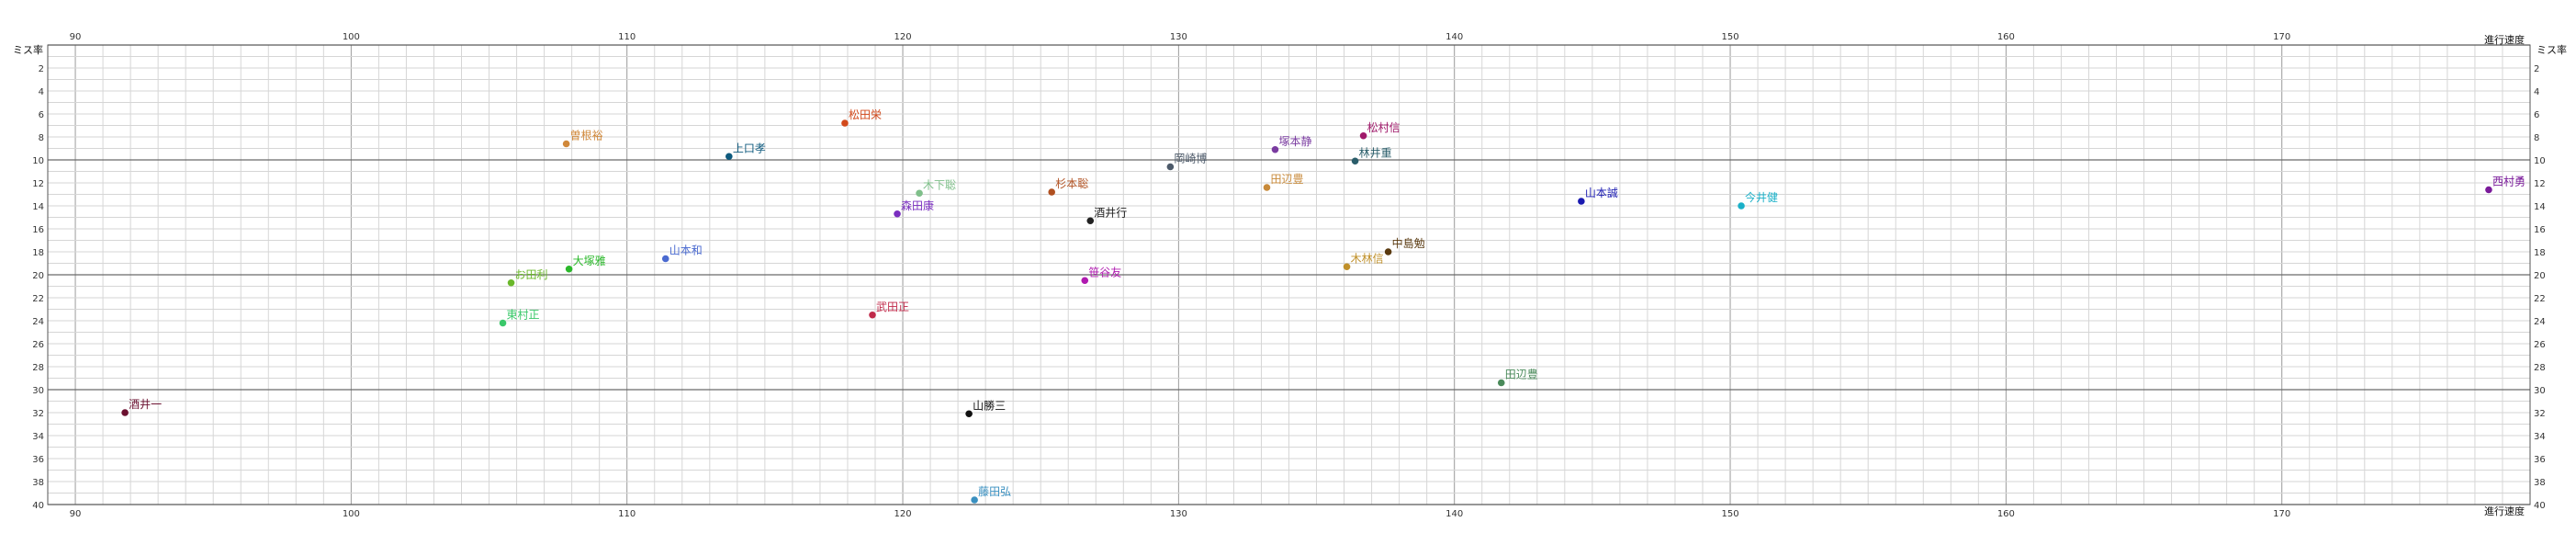  I want to click on y-tick-label-right: 4, so click(2536, 92).